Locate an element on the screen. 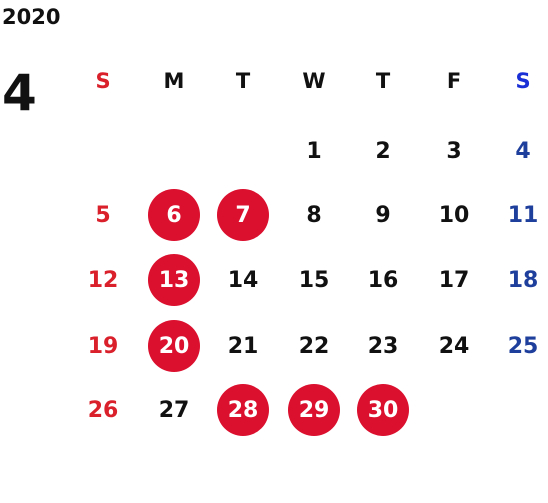  day-cell-highlighted: 30 is located at coordinates (383, 410).